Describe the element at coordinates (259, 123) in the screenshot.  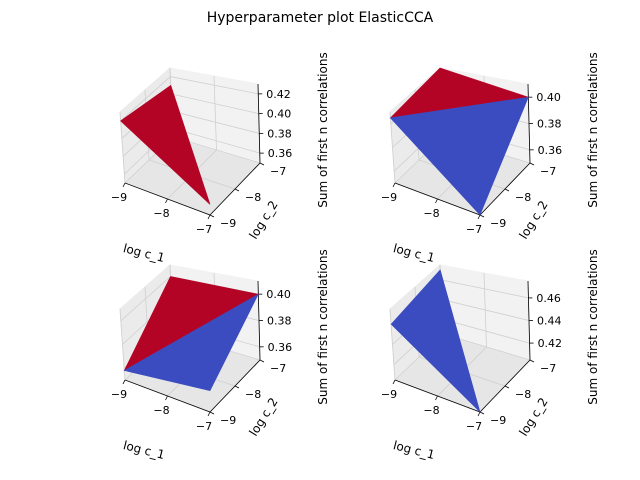
I see `z-axis-line` at that location.